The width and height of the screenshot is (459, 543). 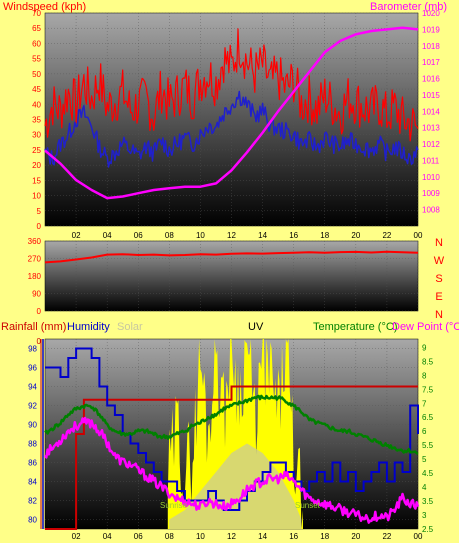 What do you see at coordinates (36, 104) in the screenshot?
I see `windspeed-tick-label: 40` at bounding box center [36, 104].